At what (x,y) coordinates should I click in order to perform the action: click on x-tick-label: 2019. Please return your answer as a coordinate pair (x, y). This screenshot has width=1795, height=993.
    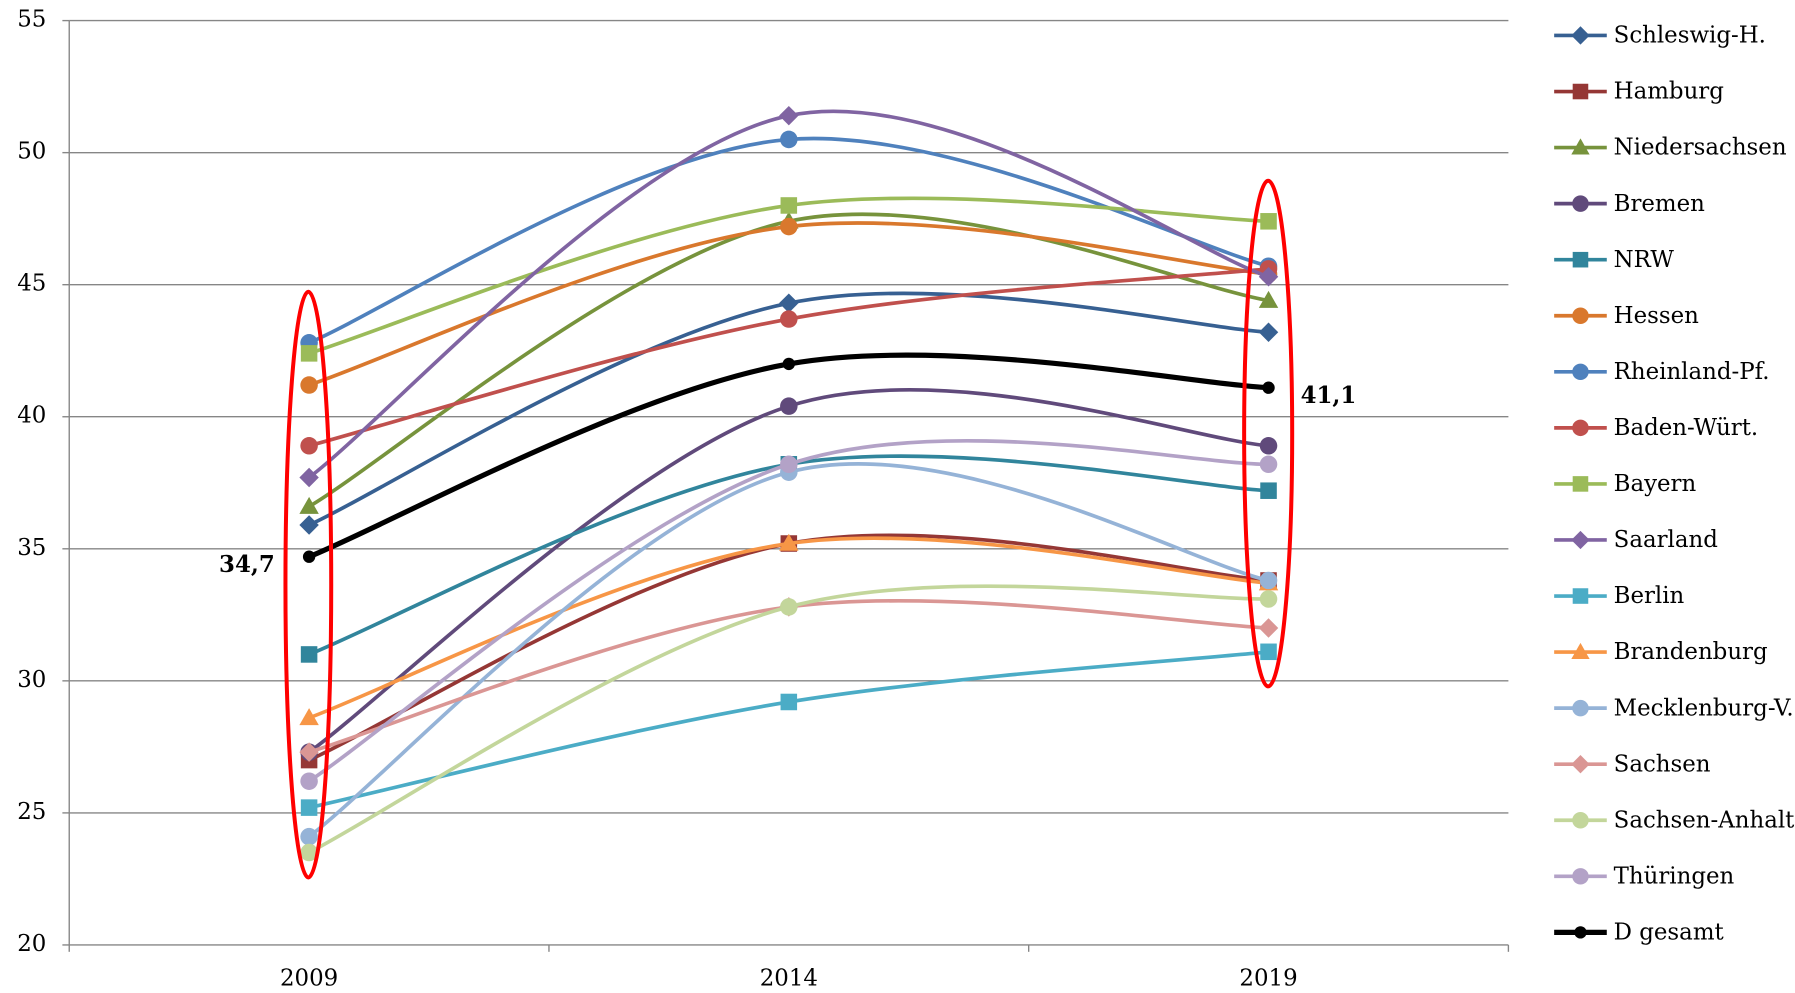
    Looking at the image, I should click on (1268, 978).